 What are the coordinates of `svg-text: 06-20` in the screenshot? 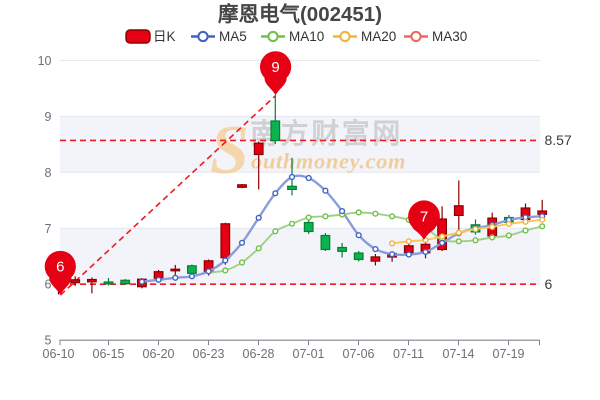 It's located at (159, 354).